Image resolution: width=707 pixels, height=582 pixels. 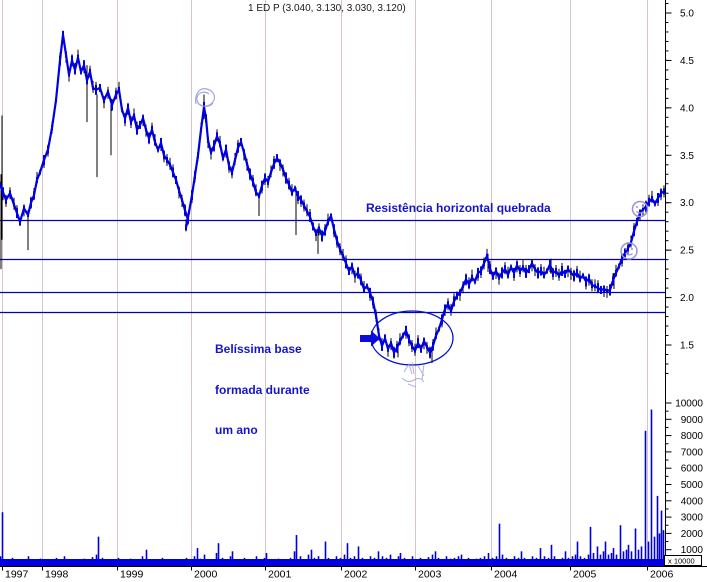 I want to click on annotation-base-text: Belíssima base formada durante um ano, so click(x=262, y=390).